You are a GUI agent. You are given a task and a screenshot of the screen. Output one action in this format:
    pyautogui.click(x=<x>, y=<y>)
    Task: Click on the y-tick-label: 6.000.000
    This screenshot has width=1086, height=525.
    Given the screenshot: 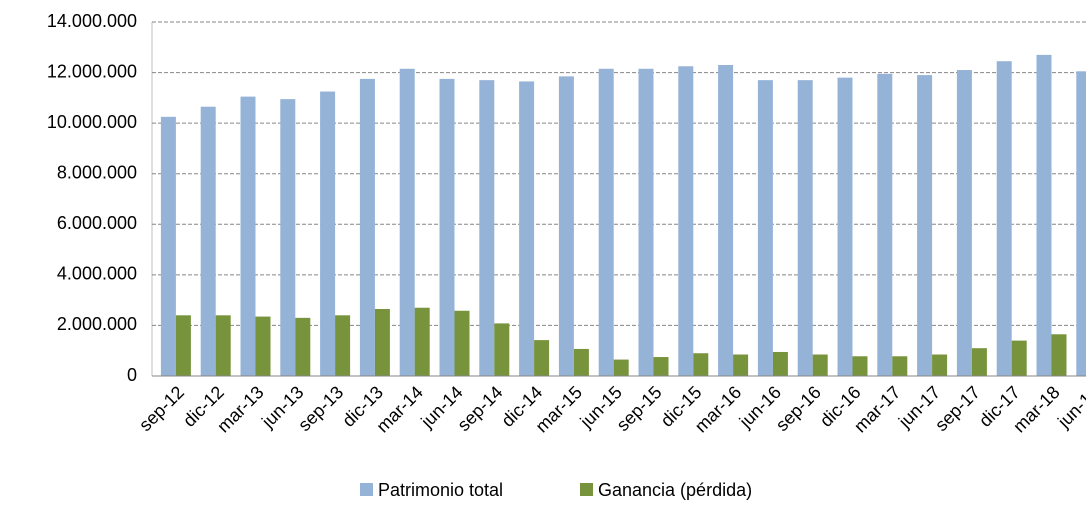 What is the action you would take?
    pyautogui.click(x=97, y=223)
    